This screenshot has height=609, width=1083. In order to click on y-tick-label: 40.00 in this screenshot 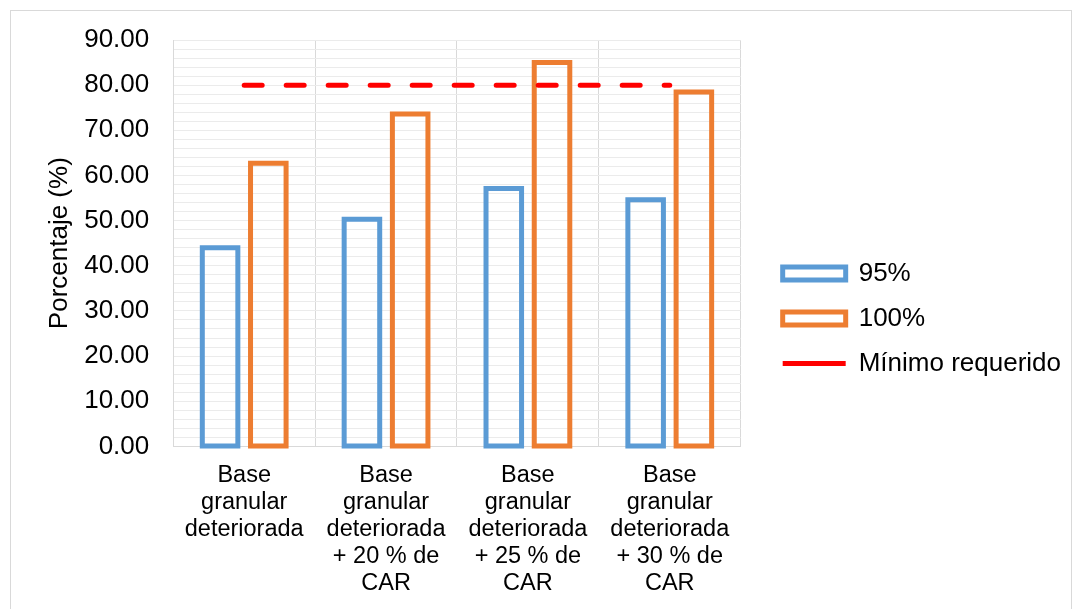, I will do `click(117, 263)`.